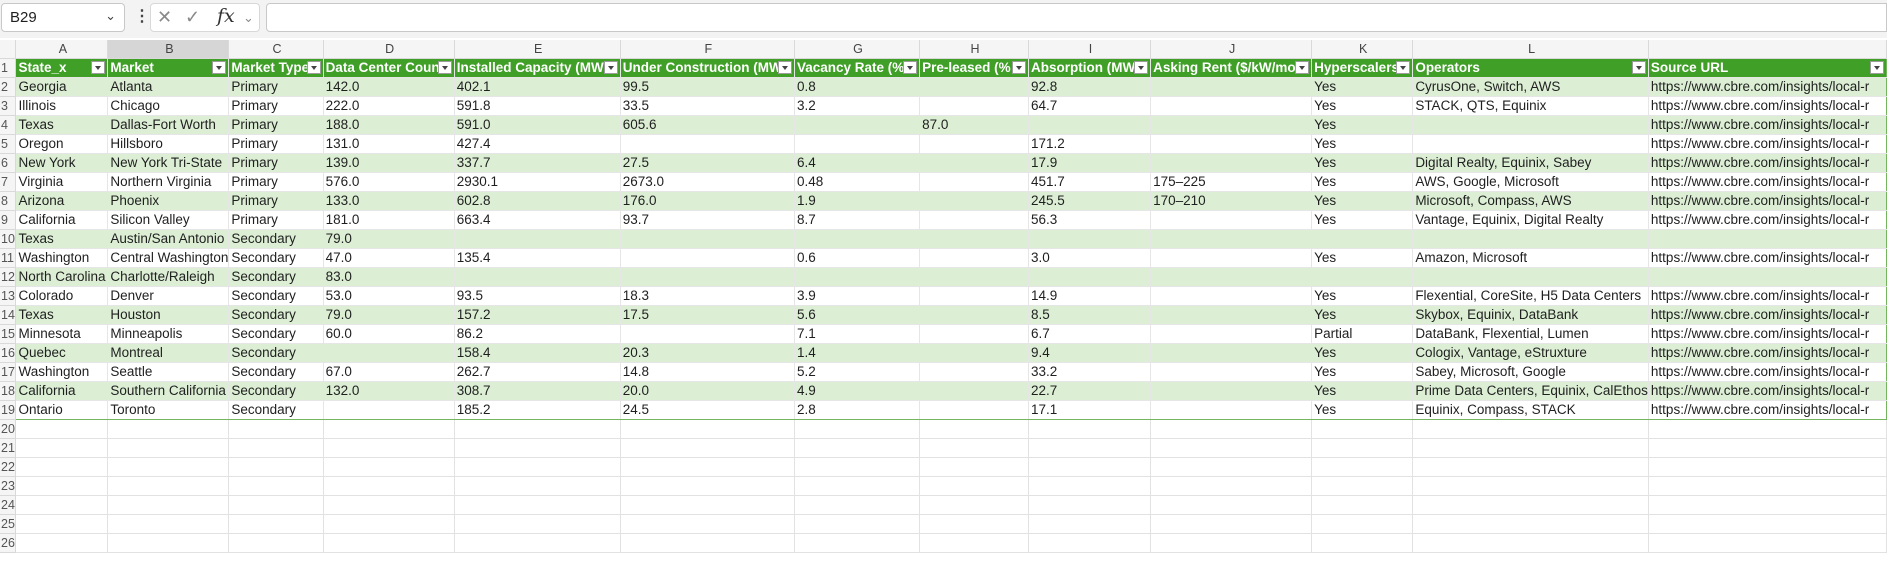  What do you see at coordinates (857, 106) in the screenshot?
I see `cell: 3.2` at bounding box center [857, 106].